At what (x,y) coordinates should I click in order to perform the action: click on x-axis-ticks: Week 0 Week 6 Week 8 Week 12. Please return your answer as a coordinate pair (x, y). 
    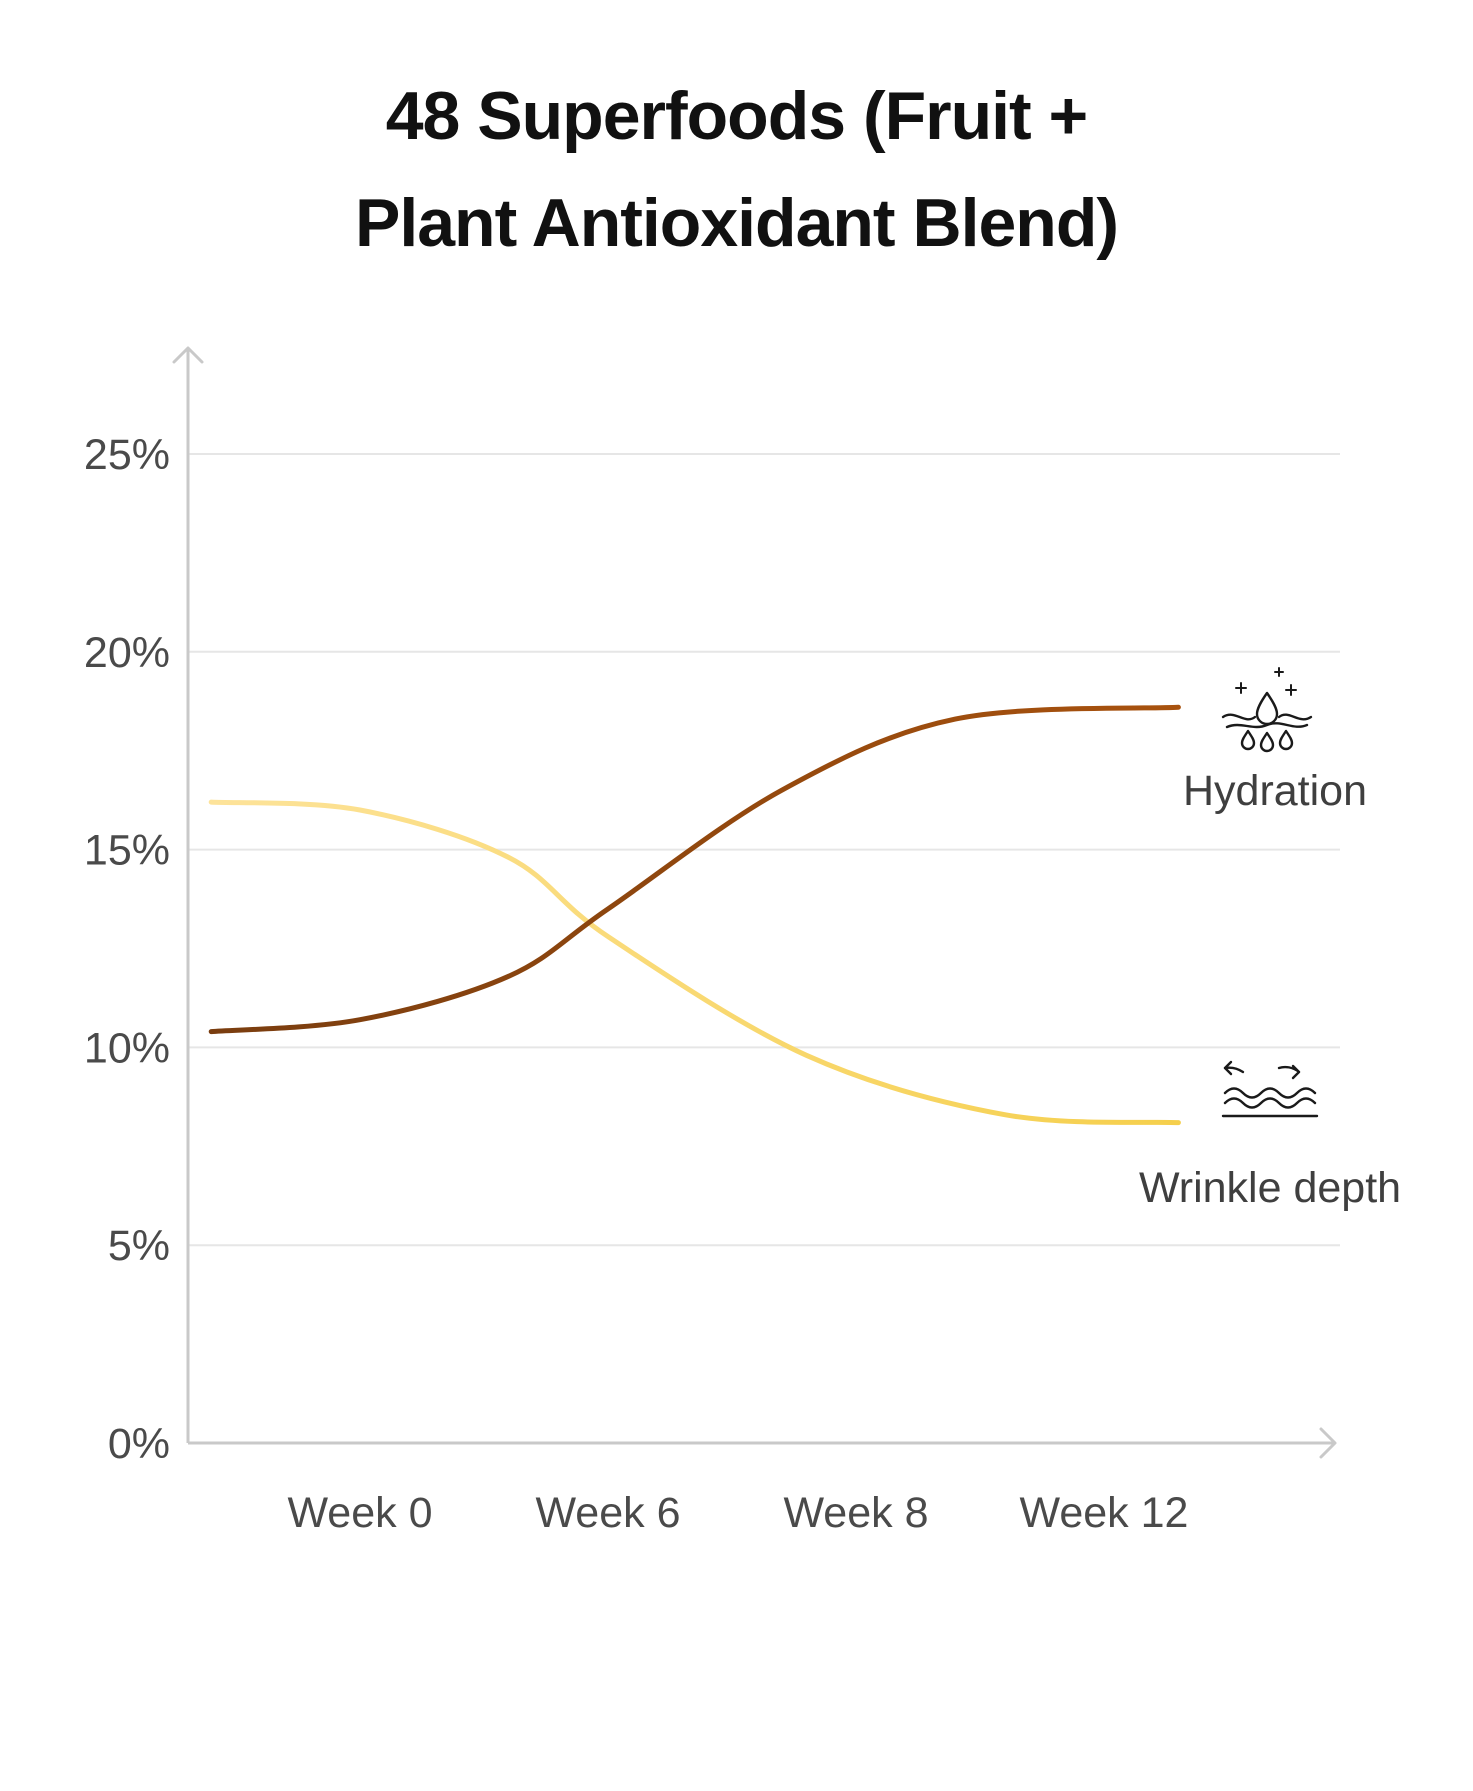
    Looking at the image, I should click on (738, 1513).